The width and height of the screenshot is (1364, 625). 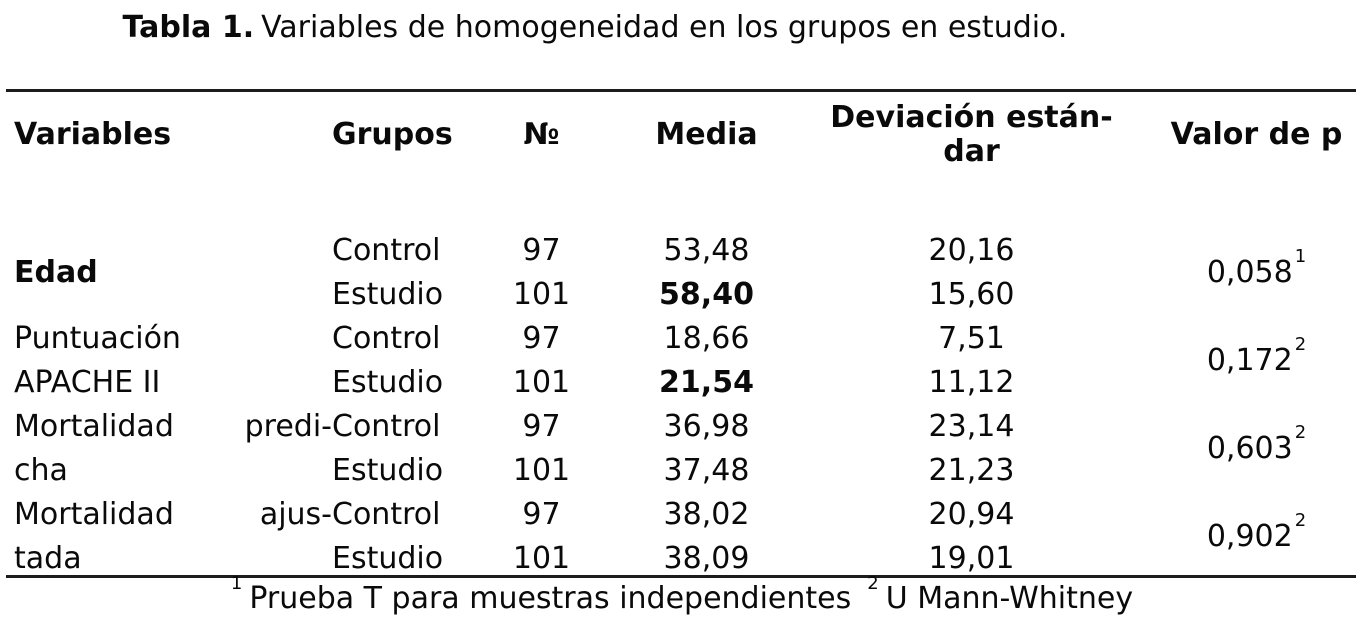 What do you see at coordinates (706, 382) in the screenshot?
I see `media-cell: 21,54` at bounding box center [706, 382].